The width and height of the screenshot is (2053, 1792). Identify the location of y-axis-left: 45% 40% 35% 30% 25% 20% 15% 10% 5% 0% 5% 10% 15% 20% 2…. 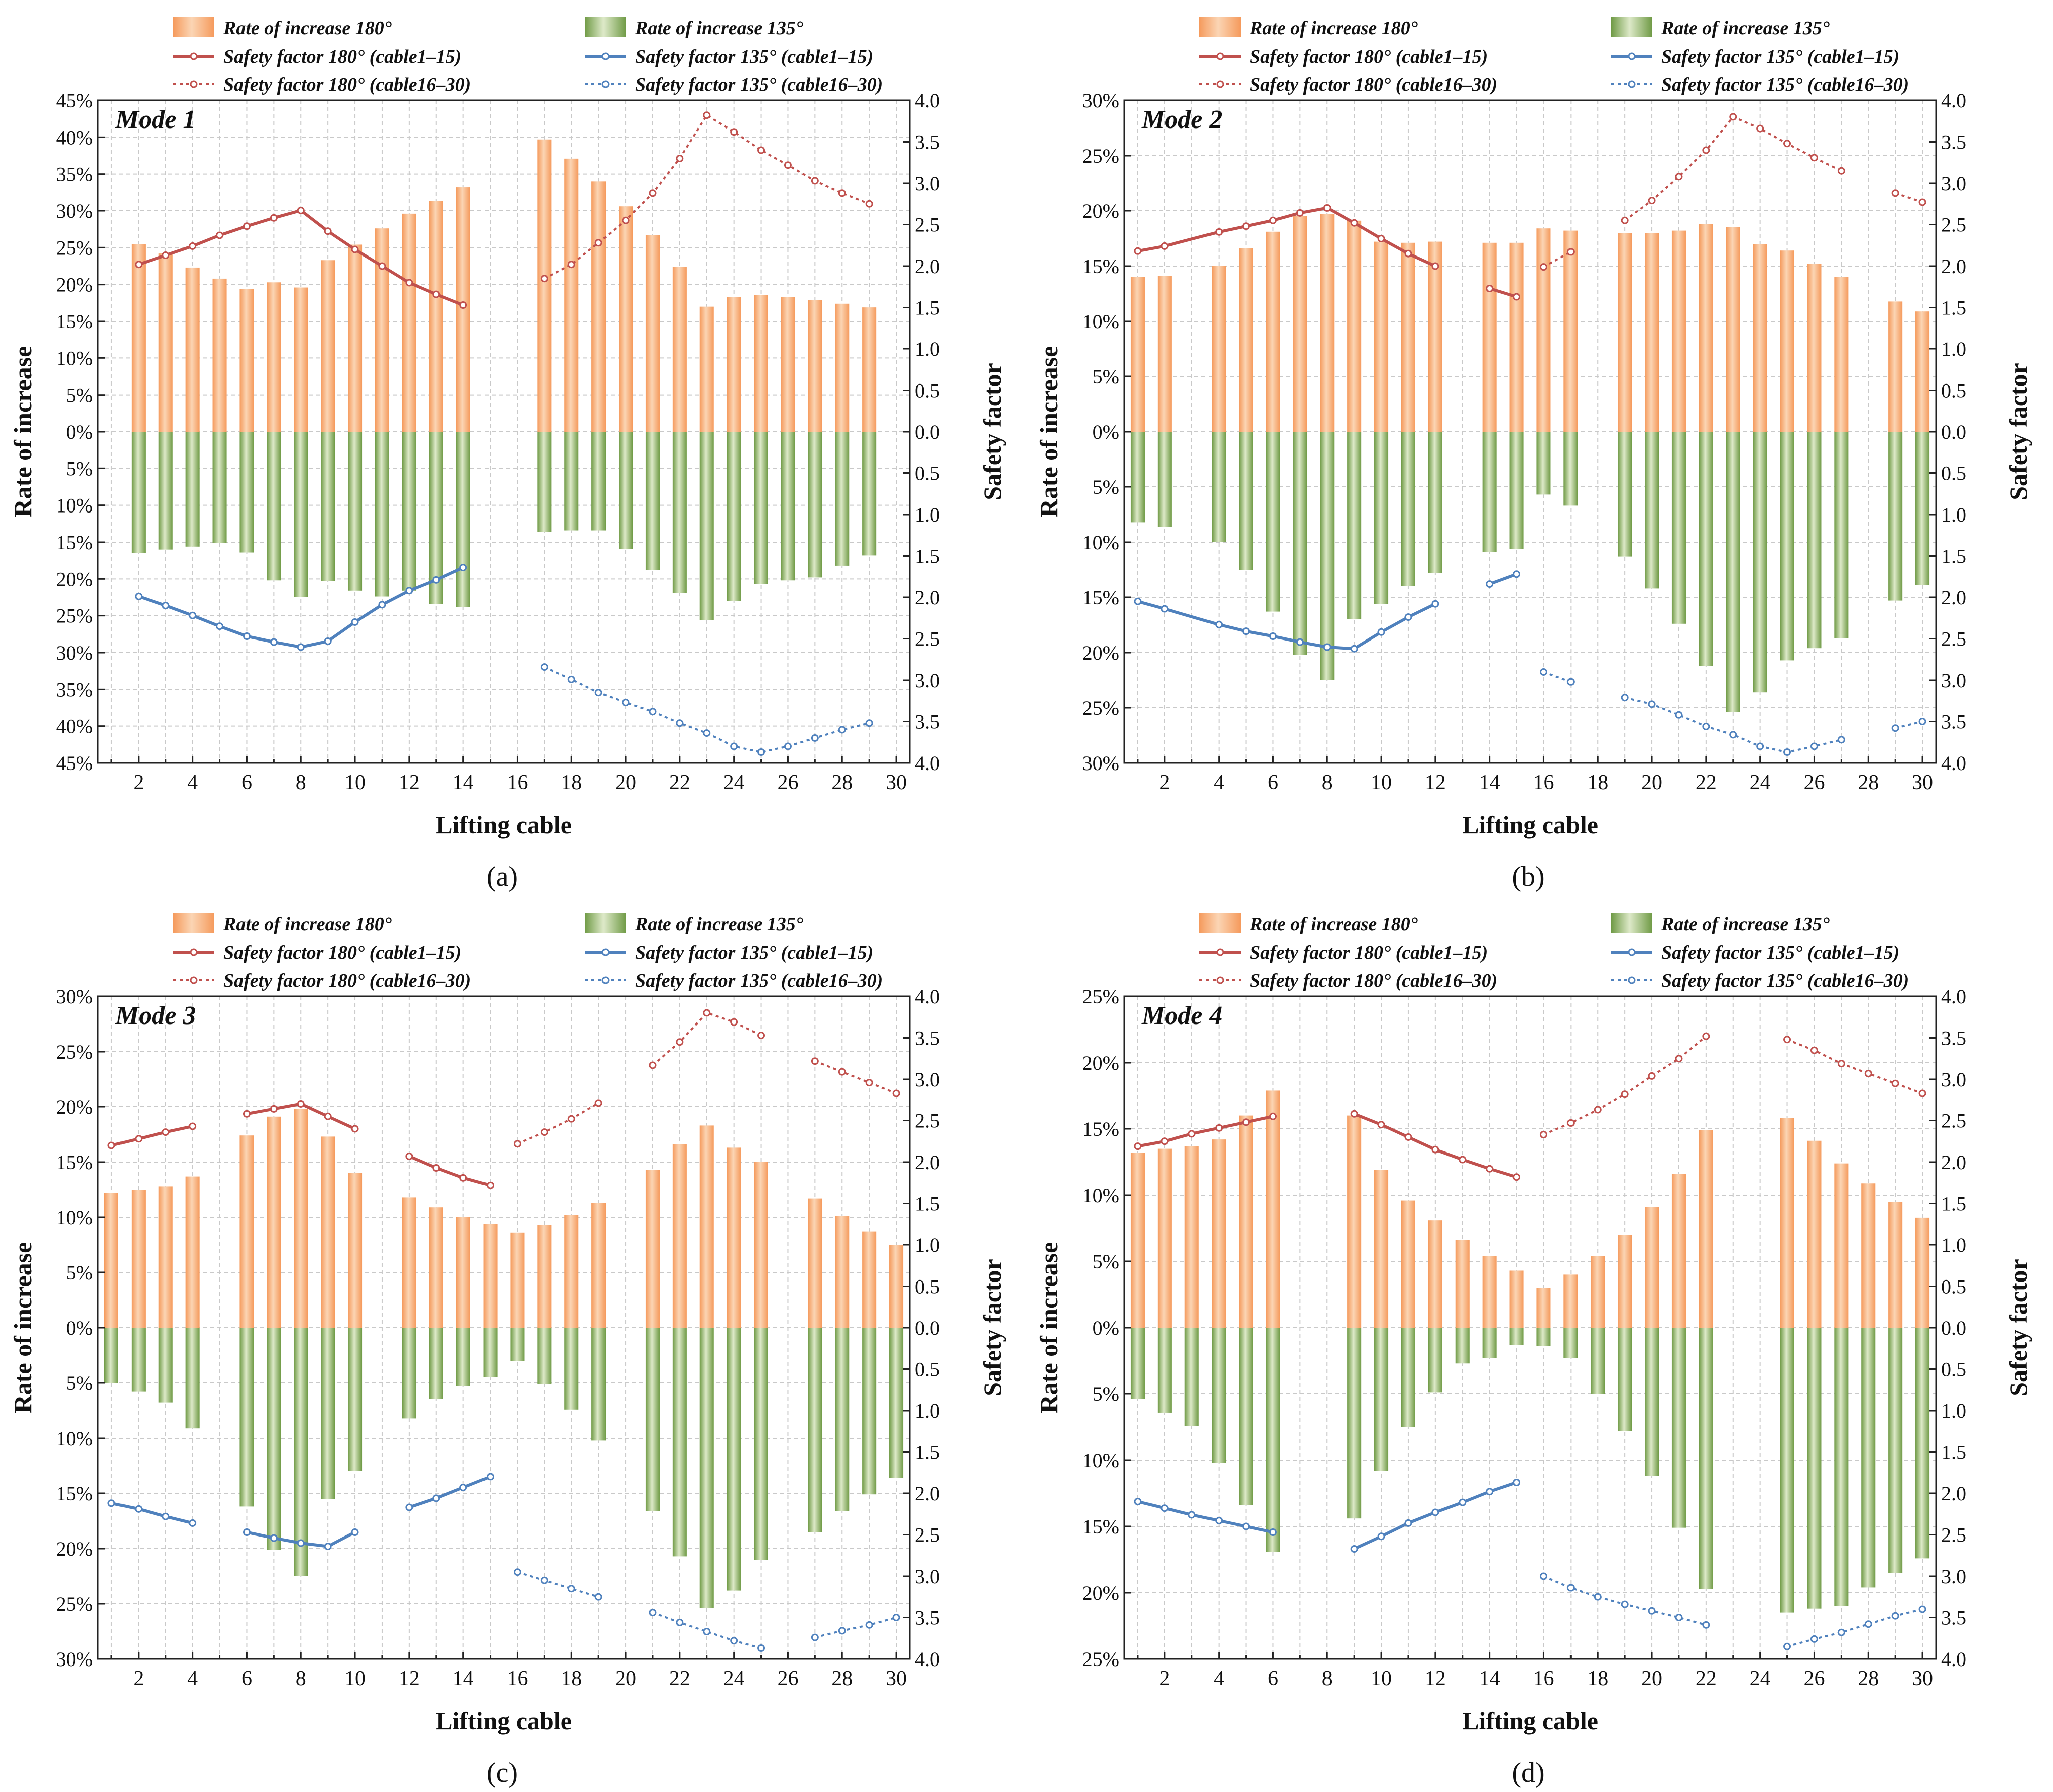
(81, 432).